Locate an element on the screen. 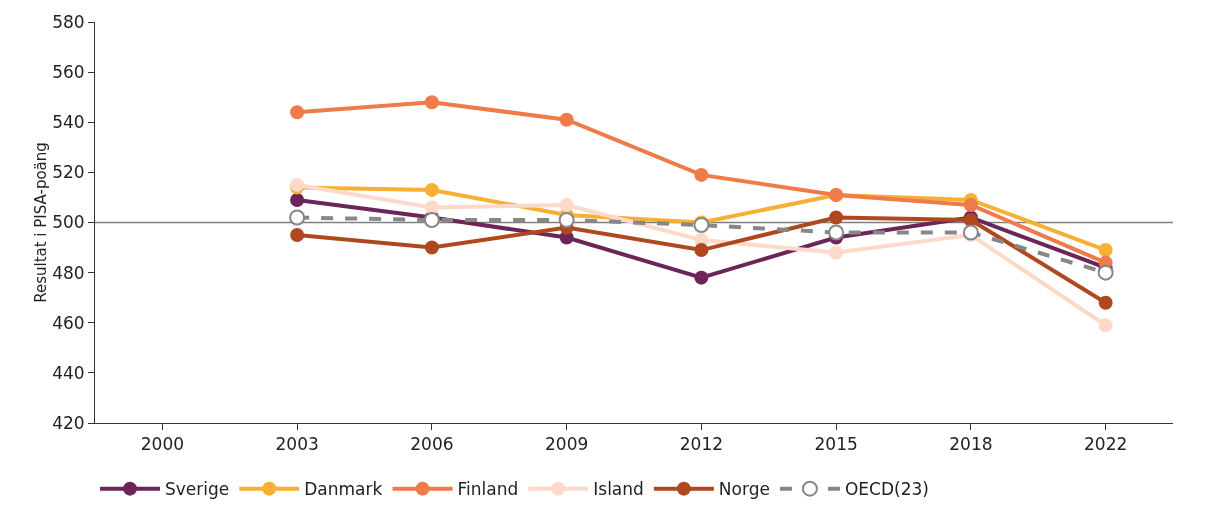 The image size is (1213, 519). x-tick-label: 2003 is located at coordinates (297, 444).